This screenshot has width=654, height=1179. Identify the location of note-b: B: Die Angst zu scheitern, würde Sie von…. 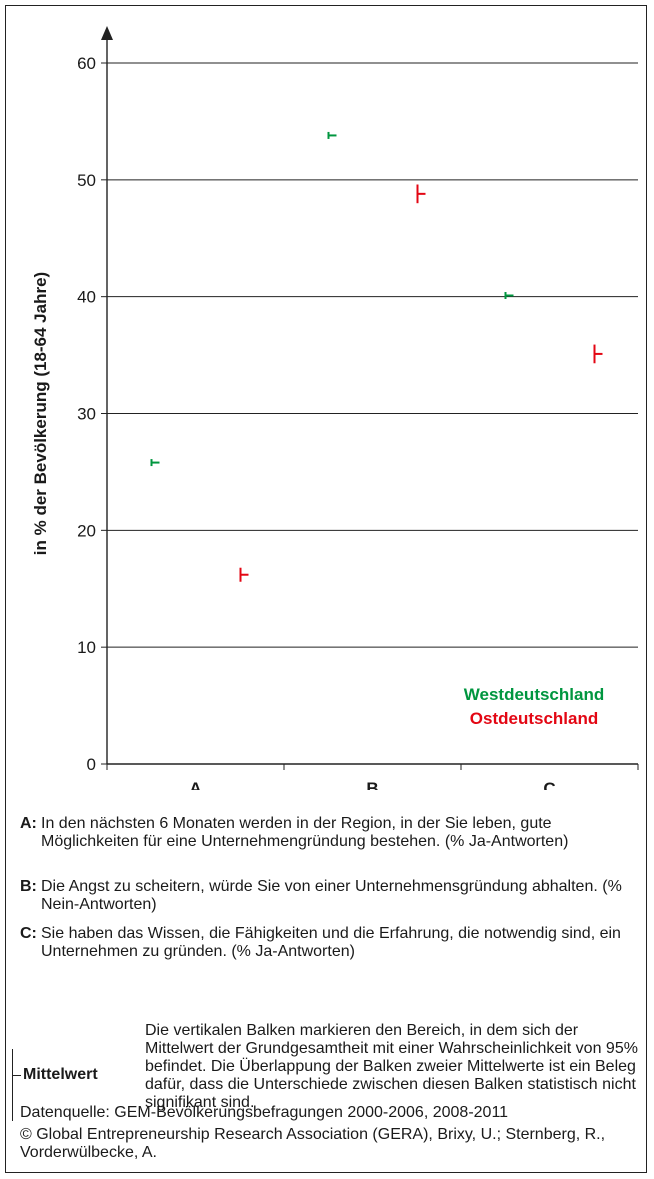
(330, 896).